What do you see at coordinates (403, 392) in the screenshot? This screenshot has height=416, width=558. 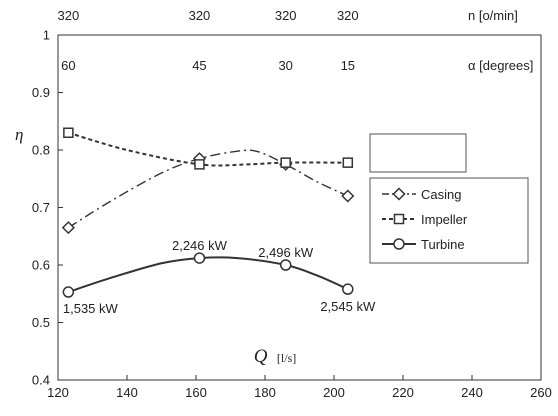 I see `x-tick-label: 220` at bounding box center [403, 392].